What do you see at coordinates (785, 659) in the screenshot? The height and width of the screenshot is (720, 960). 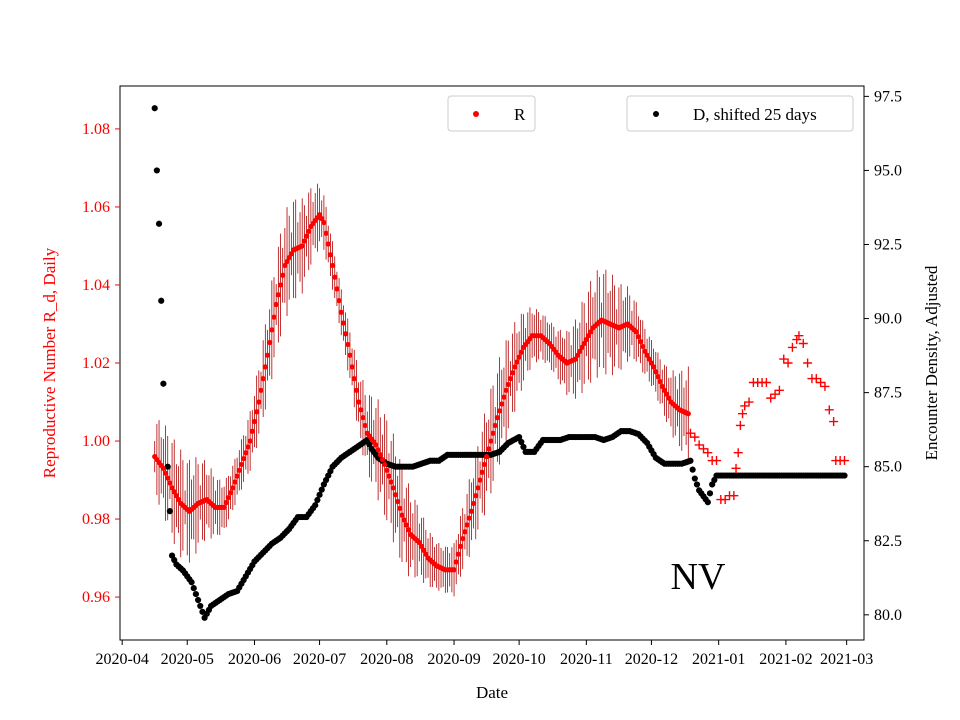 I see `x-tick-label: 2021-02` at bounding box center [785, 659].